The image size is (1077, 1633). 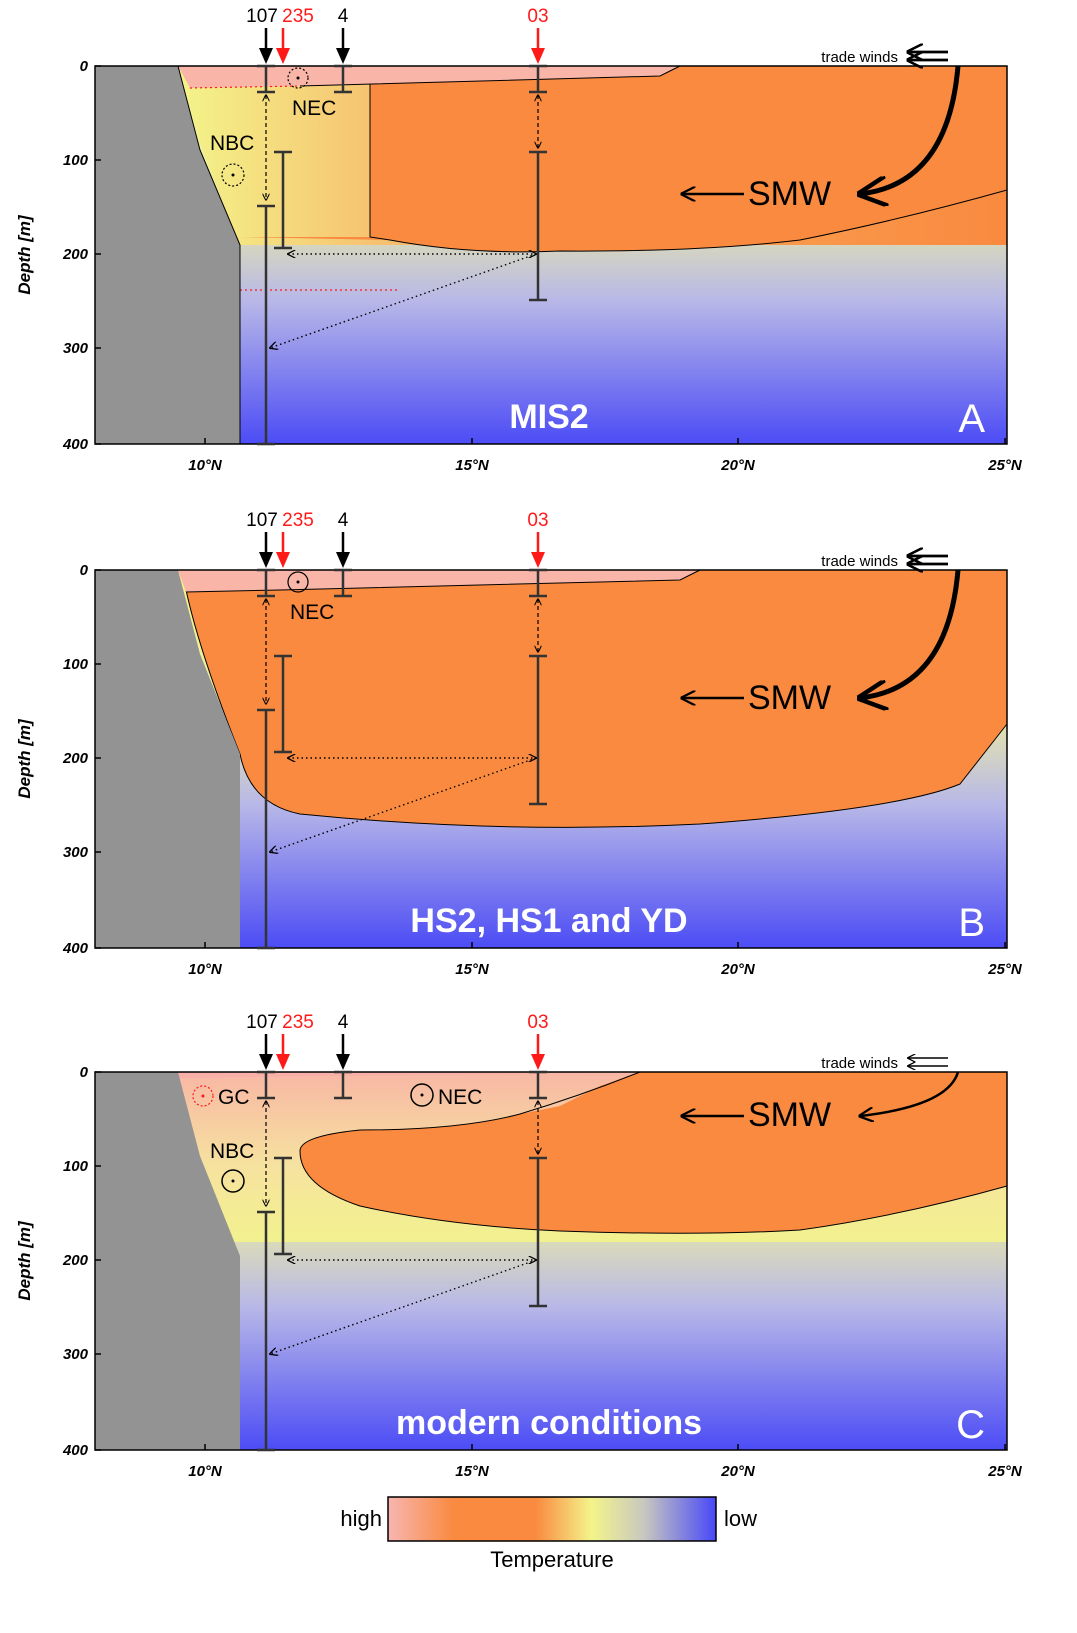 What do you see at coordinates (552, 1519) in the screenshot?
I see `legend-colorbar` at bounding box center [552, 1519].